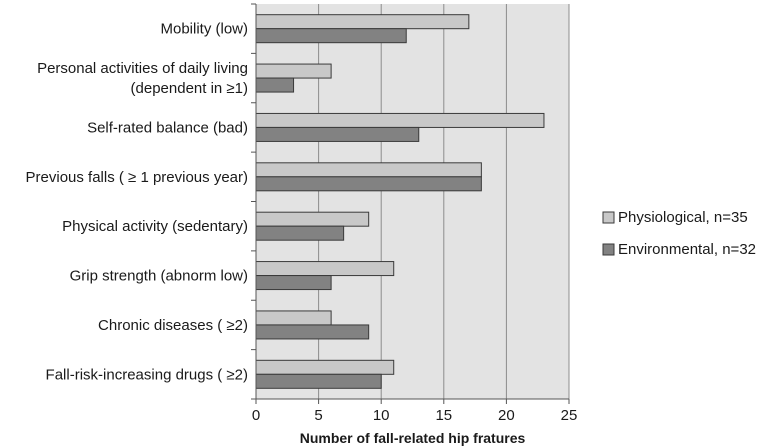 The image size is (769, 448). I want to click on x-tick-label: 0, so click(256, 415).